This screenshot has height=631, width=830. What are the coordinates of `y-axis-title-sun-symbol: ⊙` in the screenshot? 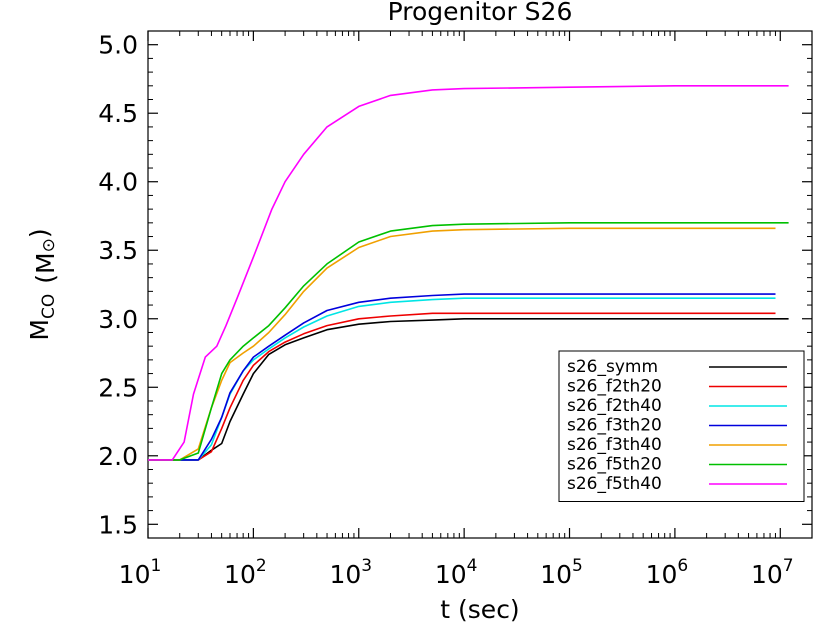 It's located at (49, 245).